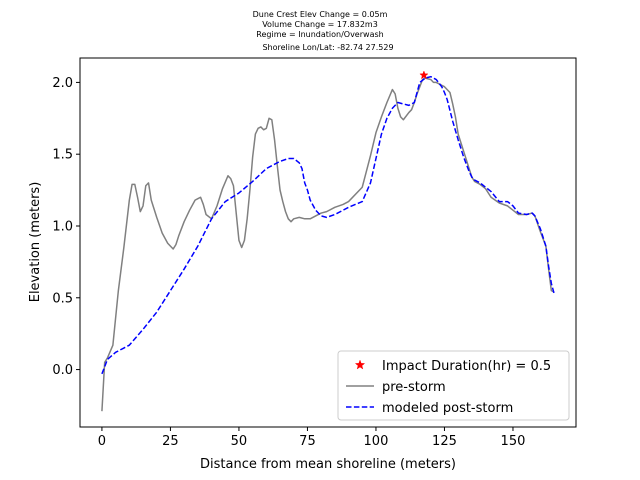  I want to click on legend-box, so click(453, 385).